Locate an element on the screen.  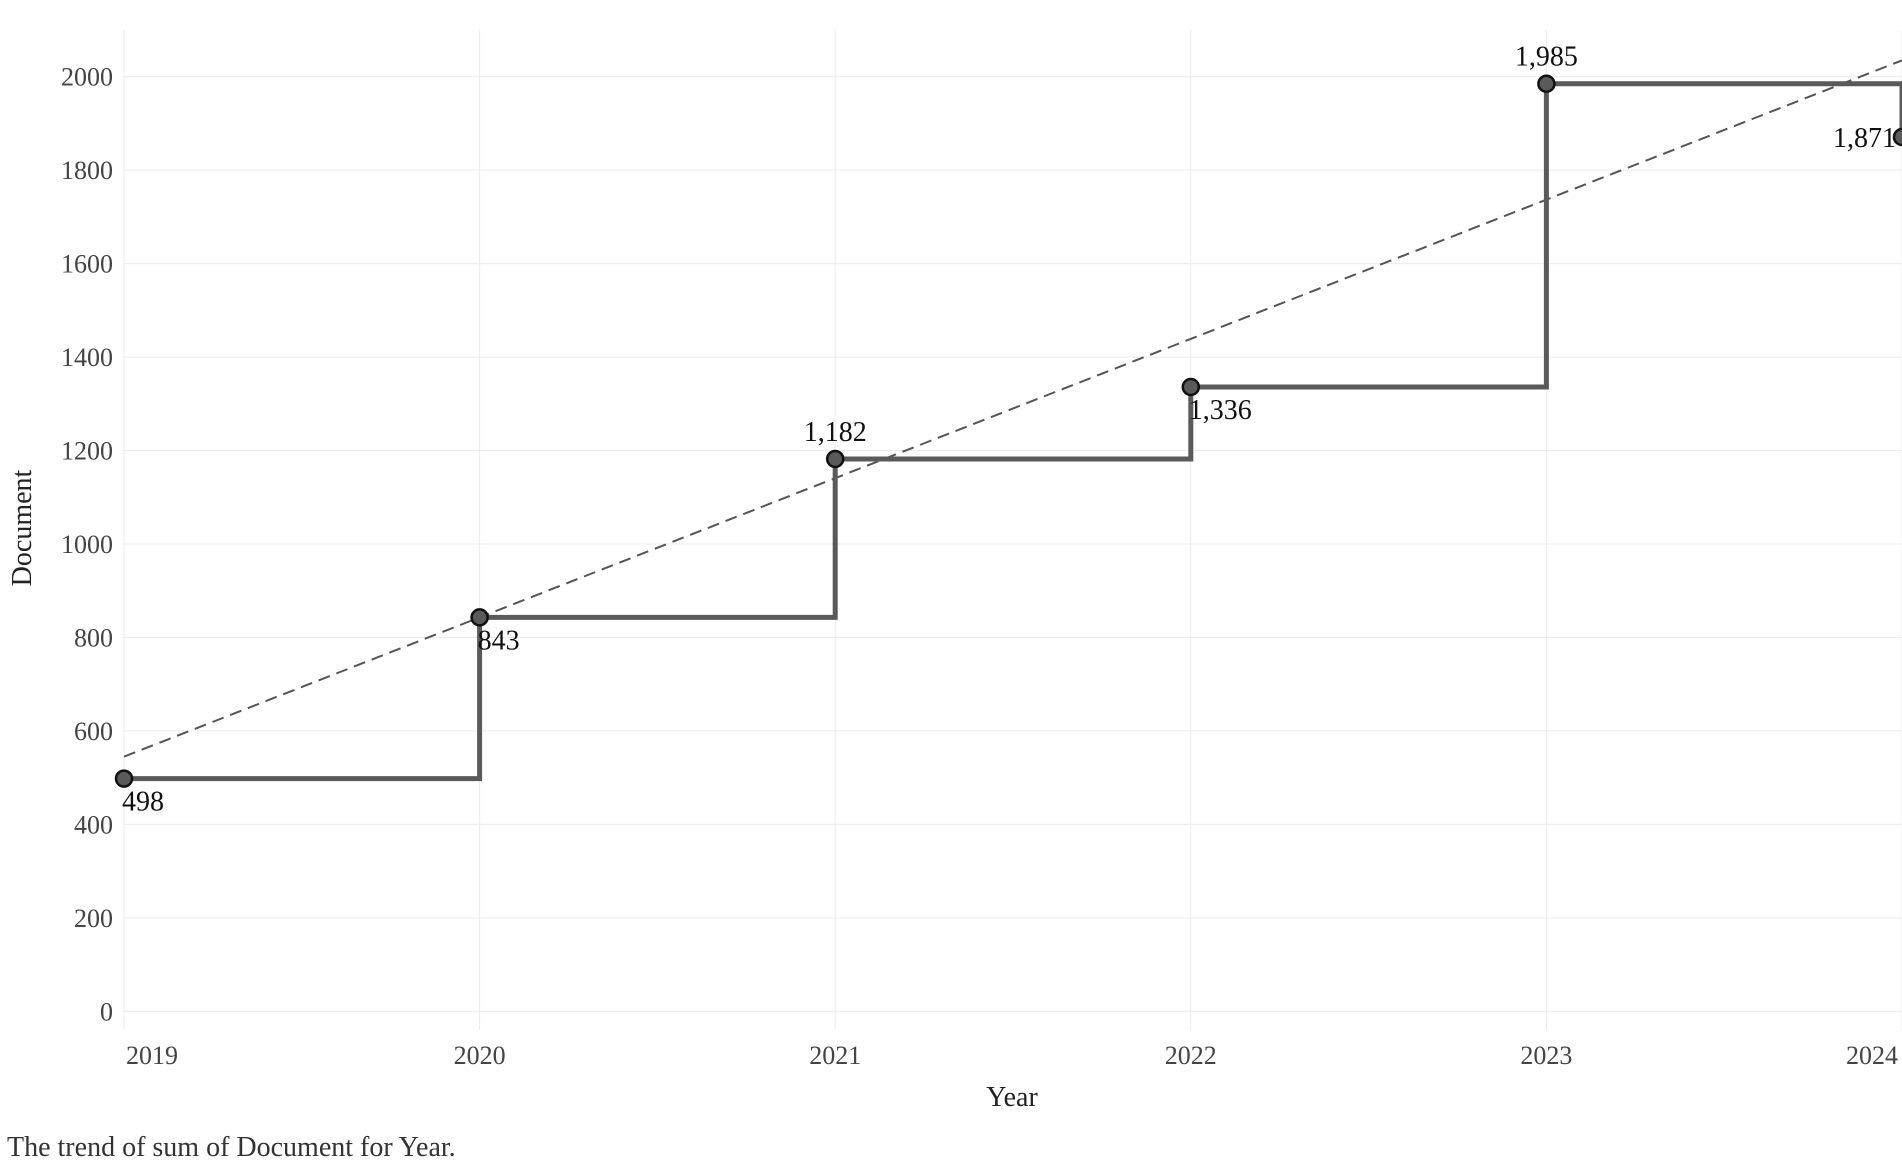
y-tick-label: 0 is located at coordinates (106, 1011).